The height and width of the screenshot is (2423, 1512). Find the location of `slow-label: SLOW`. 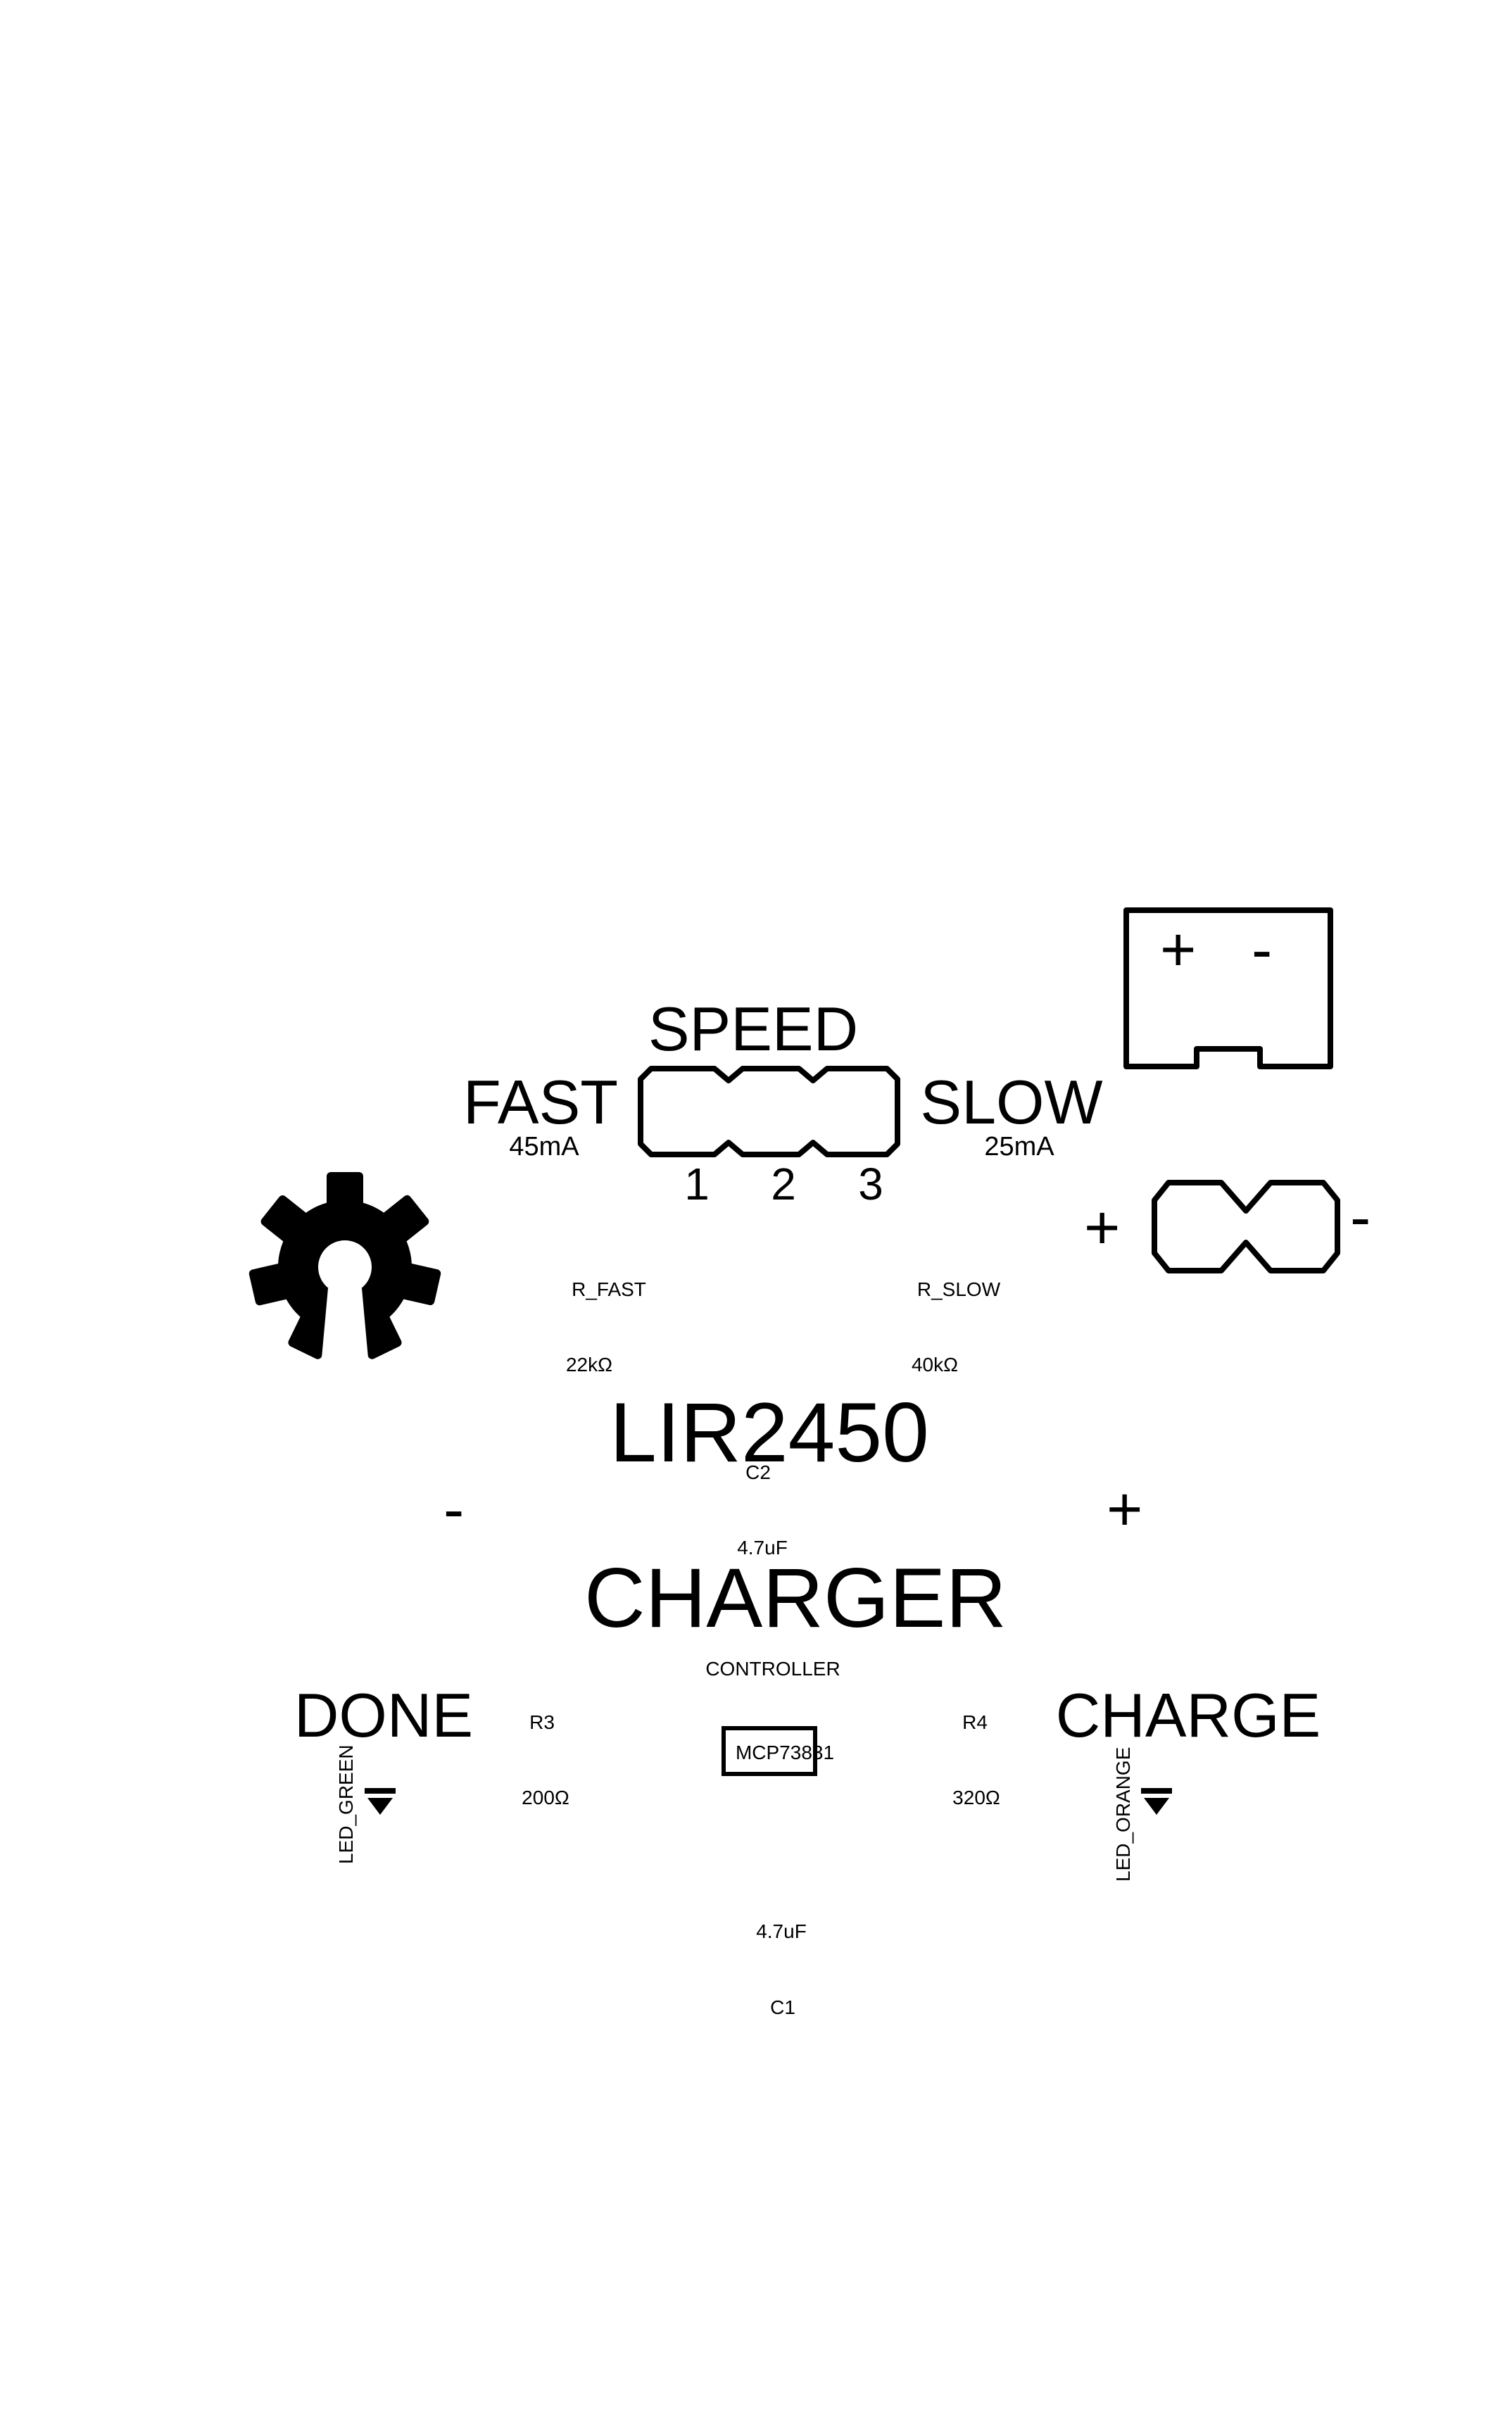

slow-label: SLOW is located at coordinates (1011, 1102).